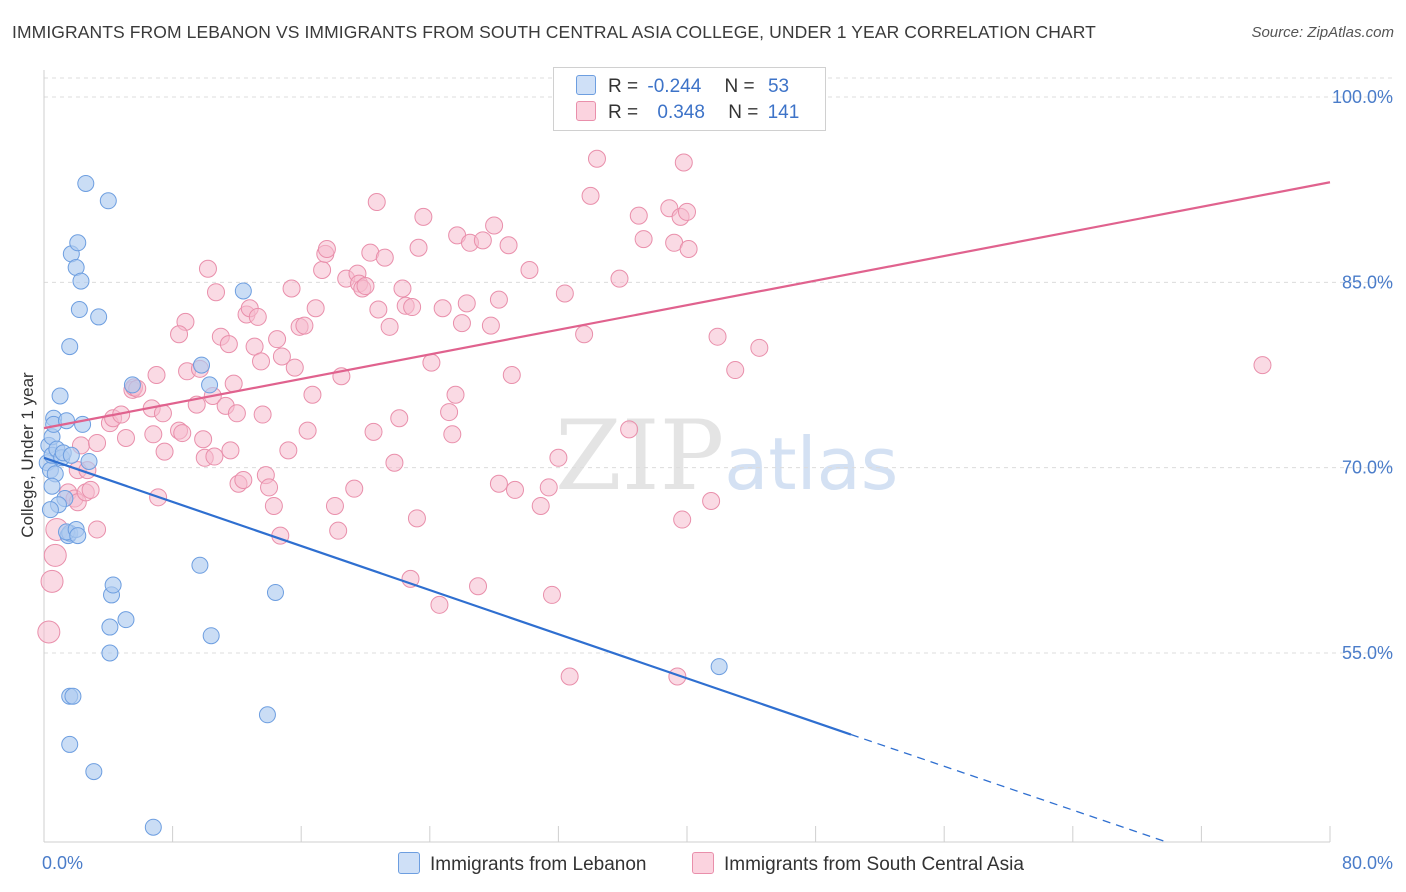 Image resolution: width=1406 pixels, height=892 pixels. Describe the element at coordinates (778, 86) in the screenshot. I see `legend-n-value: 53` at that location.